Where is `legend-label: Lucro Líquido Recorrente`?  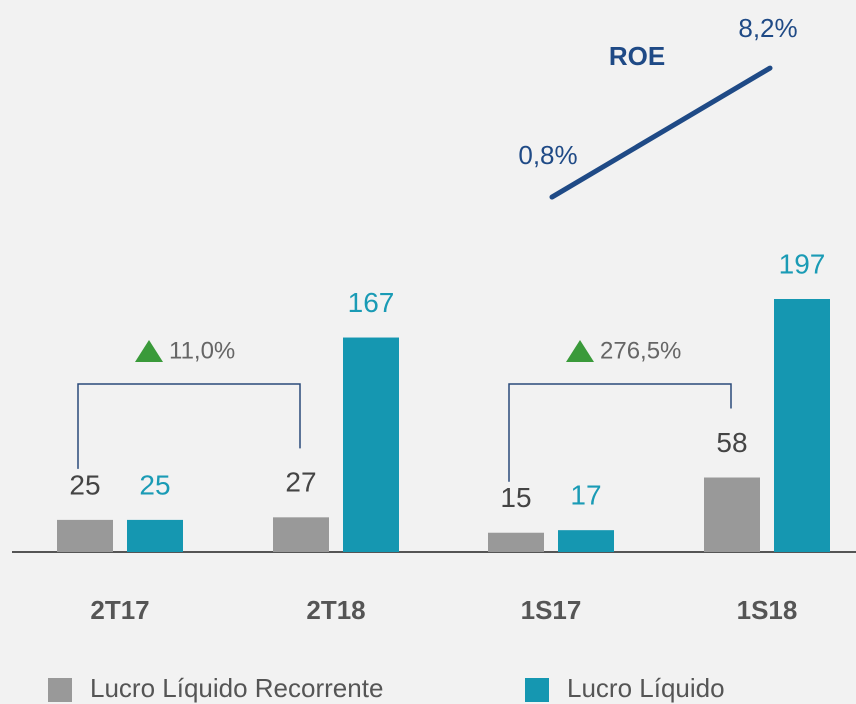
legend-label: Lucro Líquido Recorrente is located at coordinates (236, 688).